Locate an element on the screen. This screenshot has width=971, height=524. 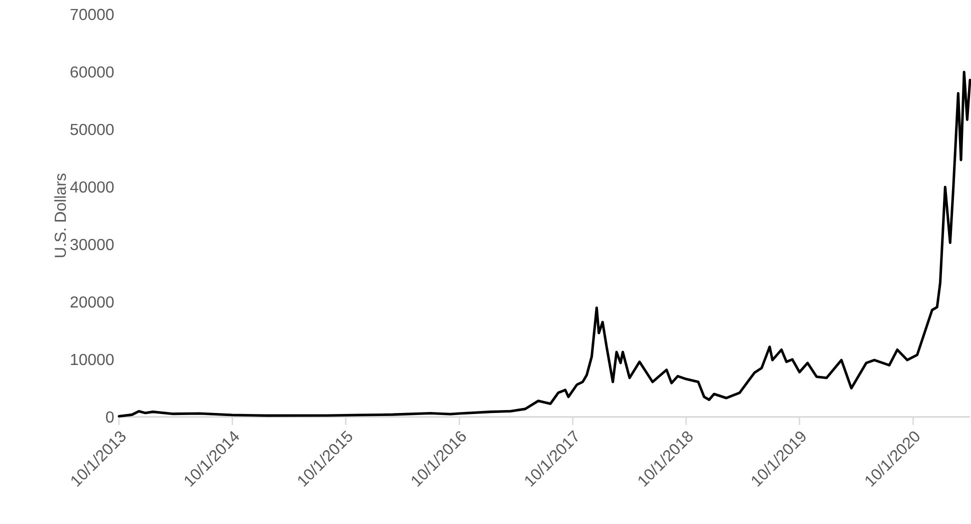
y-tick-label: 0 is located at coordinates (110, 417).